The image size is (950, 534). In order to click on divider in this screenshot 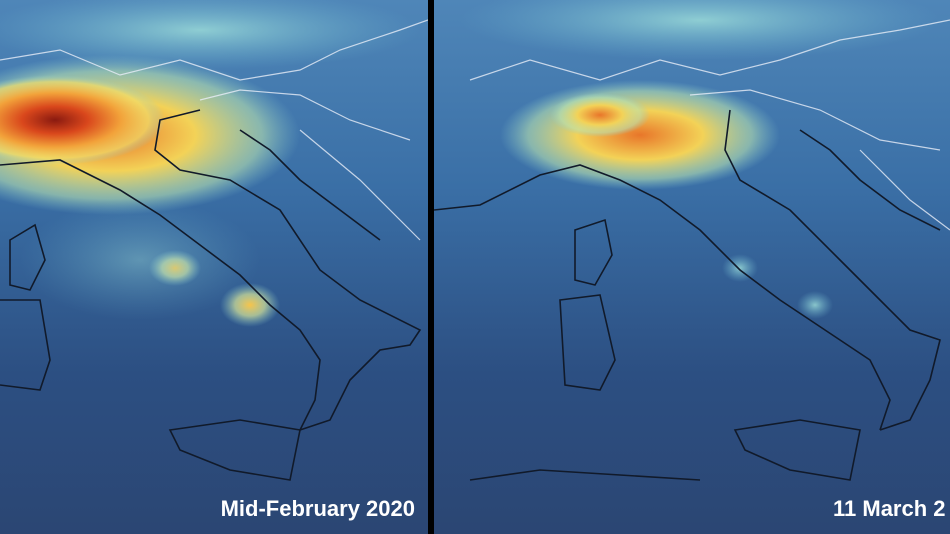, I will do `click(431, 267)`.